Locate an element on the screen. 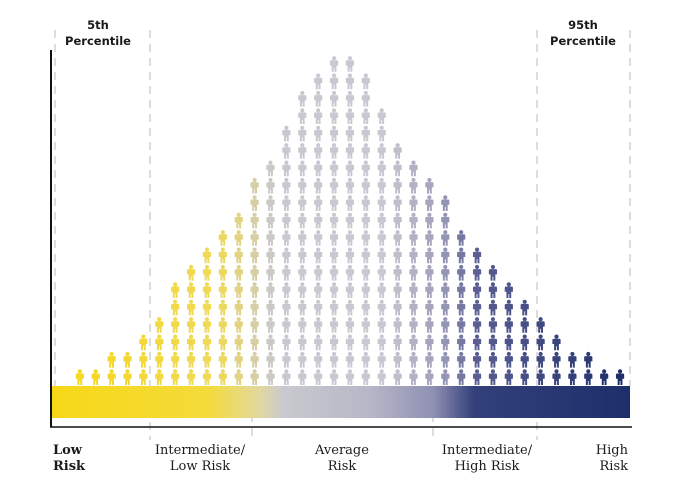 This screenshot has width=678, height=489. risk-label-average-line1: Average is located at coordinates (341, 450).